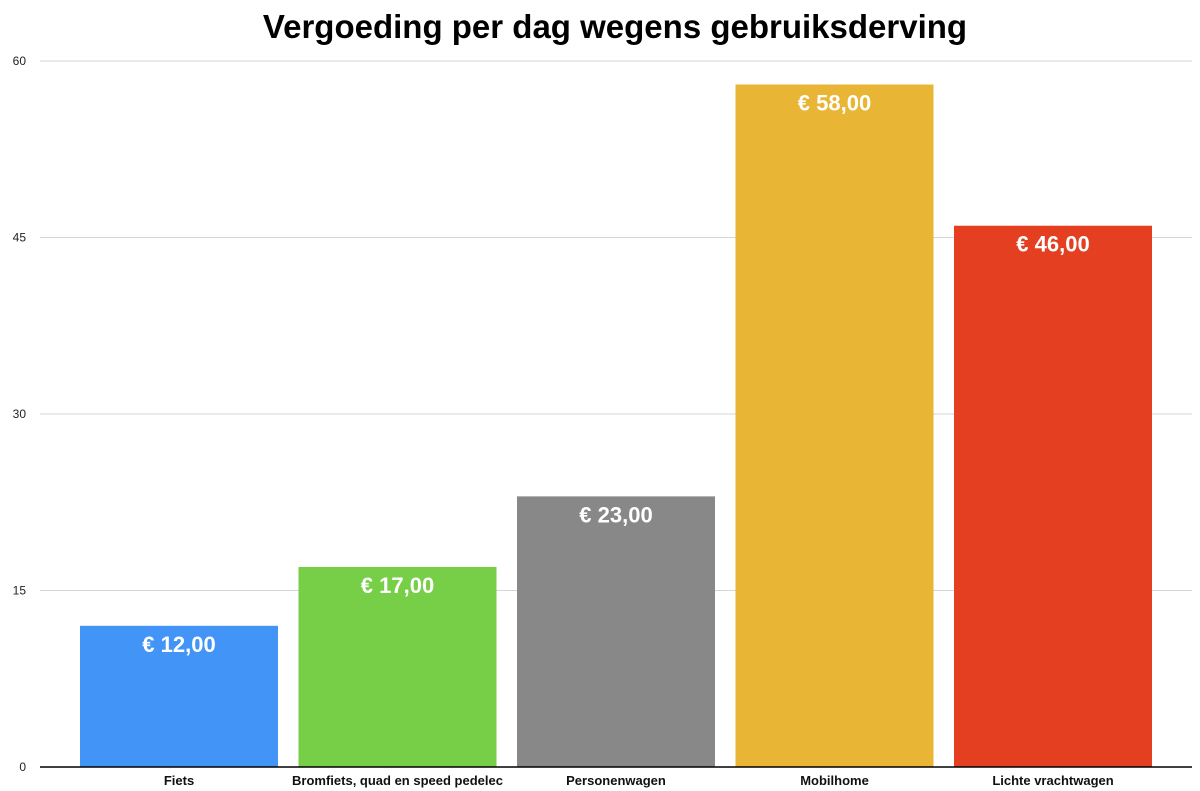 This screenshot has width=1200, height=791. Describe the element at coordinates (397, 585) in the screenshot. I see `data-label: € 17,00` at that location.